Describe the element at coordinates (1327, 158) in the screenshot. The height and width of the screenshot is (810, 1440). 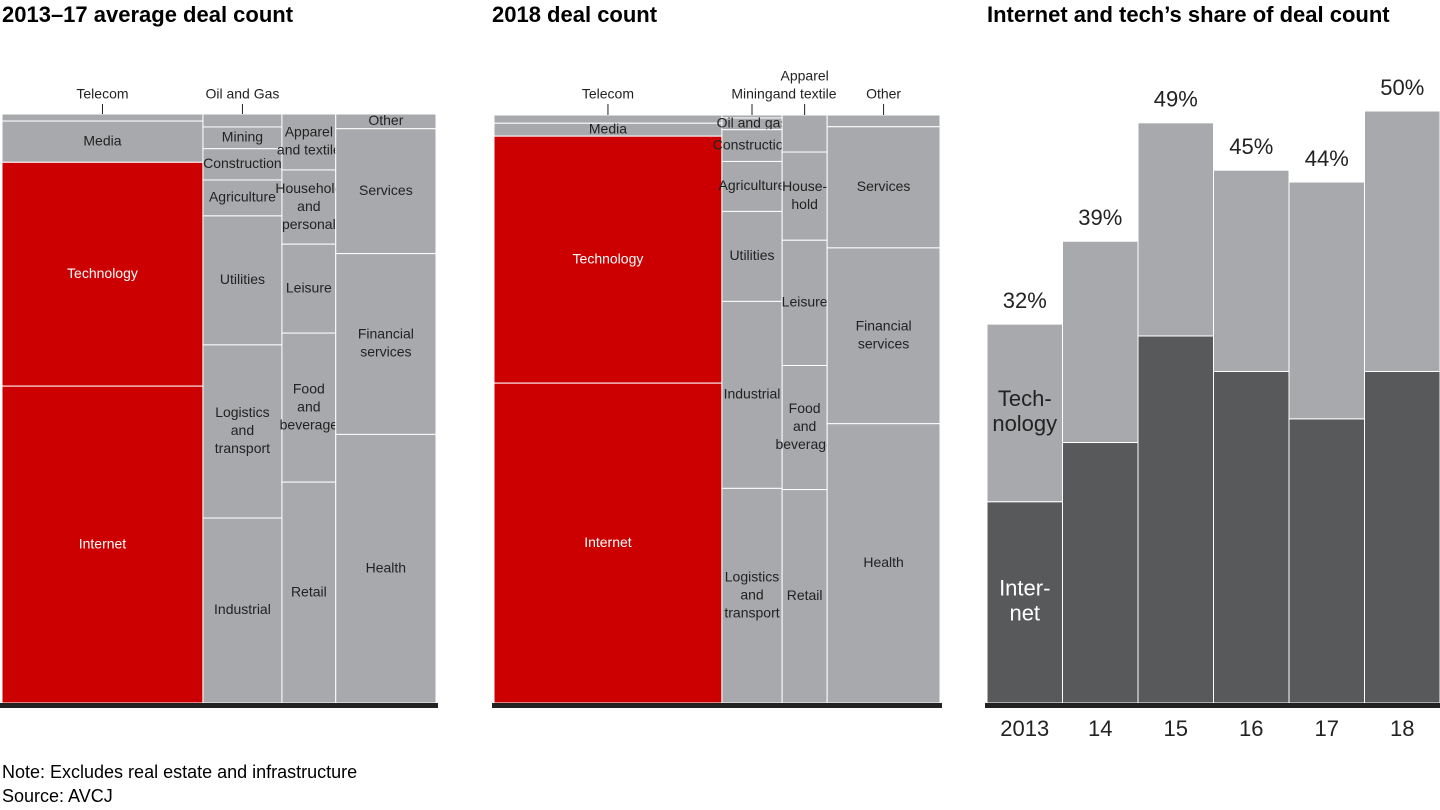
I see `total-label: 44%` at that location.